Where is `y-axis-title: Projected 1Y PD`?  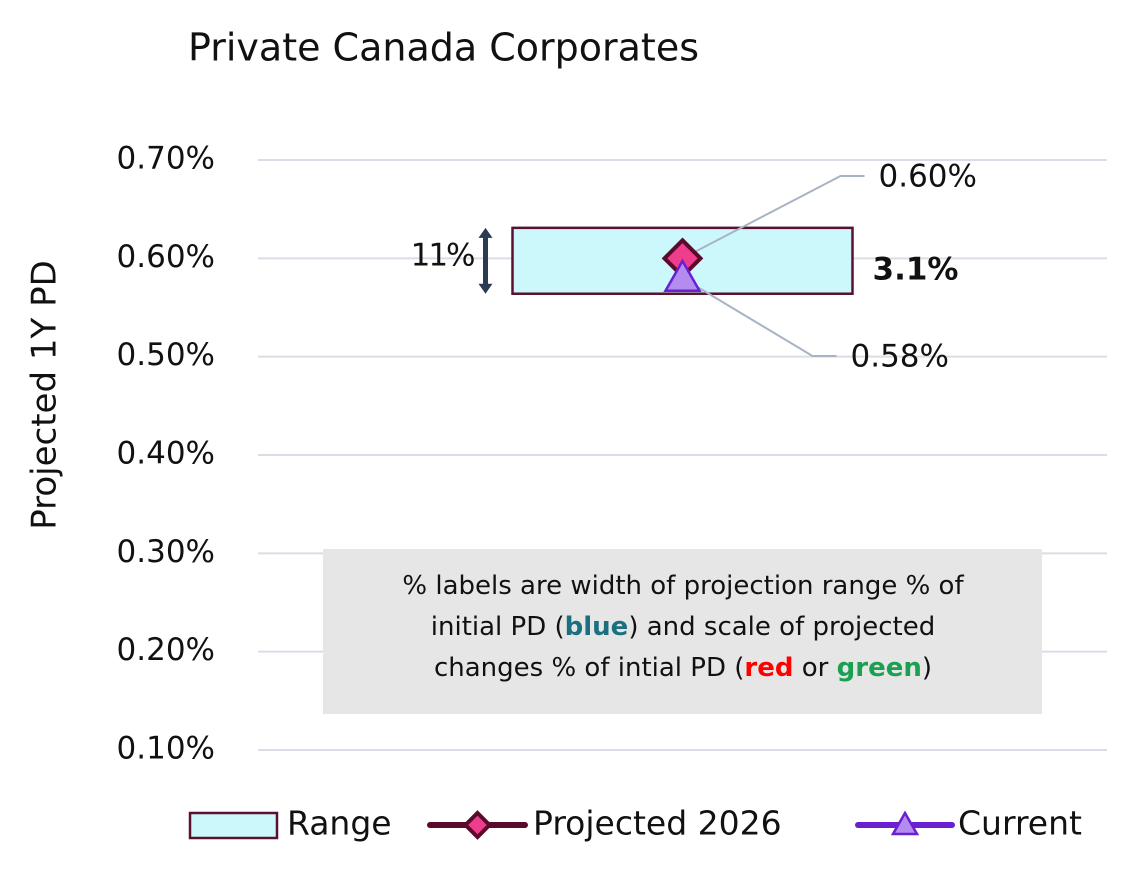
y-axis-title: Projected 1Y PD is located at coordinates (45, 395).